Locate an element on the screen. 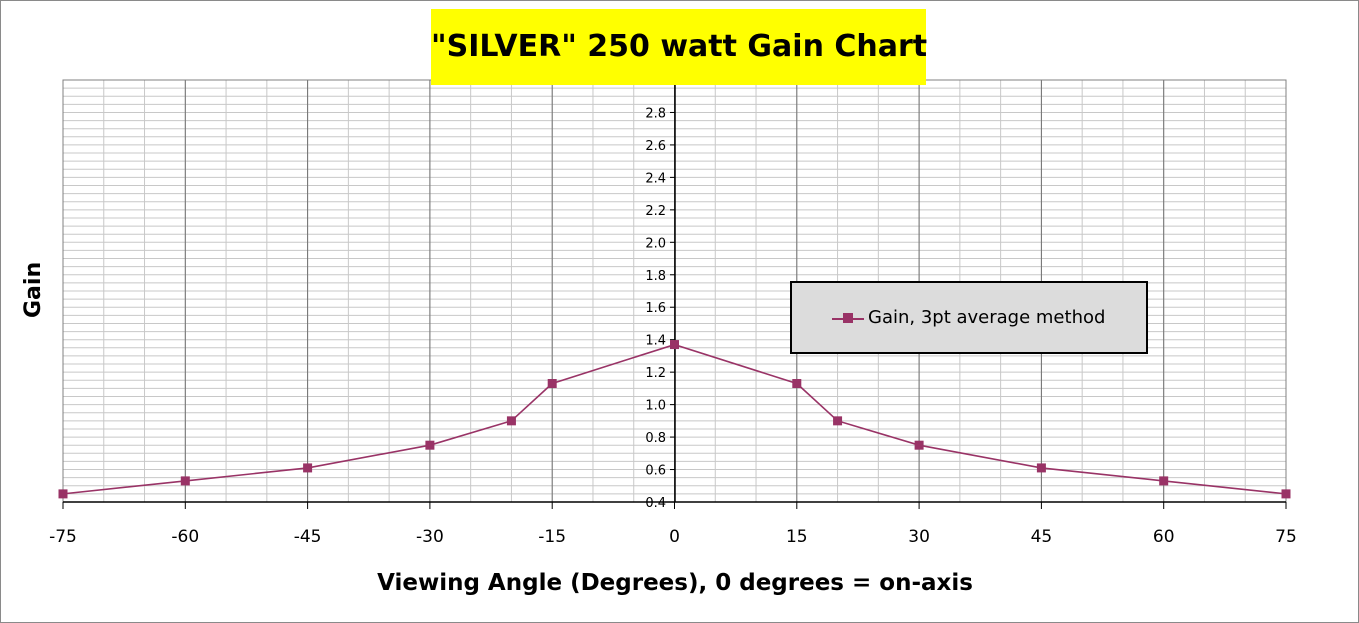 The height and width of the screenshot is (623, 1359). x-tick-label: 75 is located at coordinates (1286, 537).